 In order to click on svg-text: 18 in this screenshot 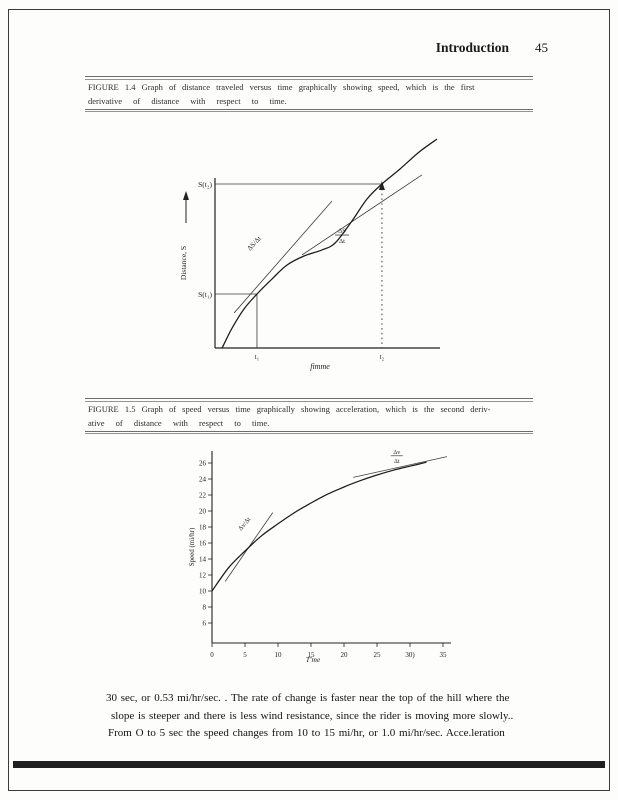, I will do `click(203, 528)`.